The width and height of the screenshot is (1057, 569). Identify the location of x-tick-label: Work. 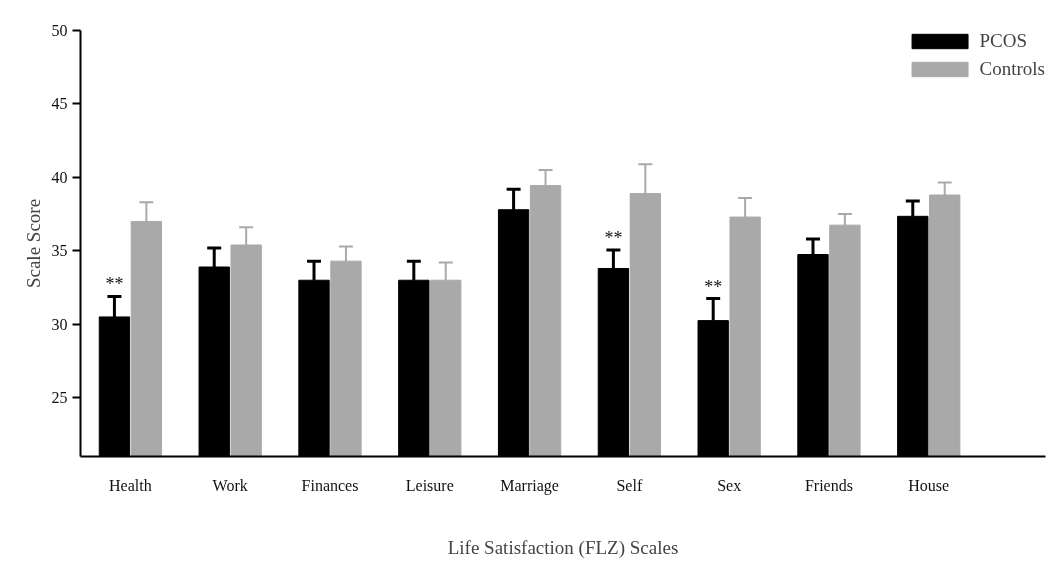
(230, 485).